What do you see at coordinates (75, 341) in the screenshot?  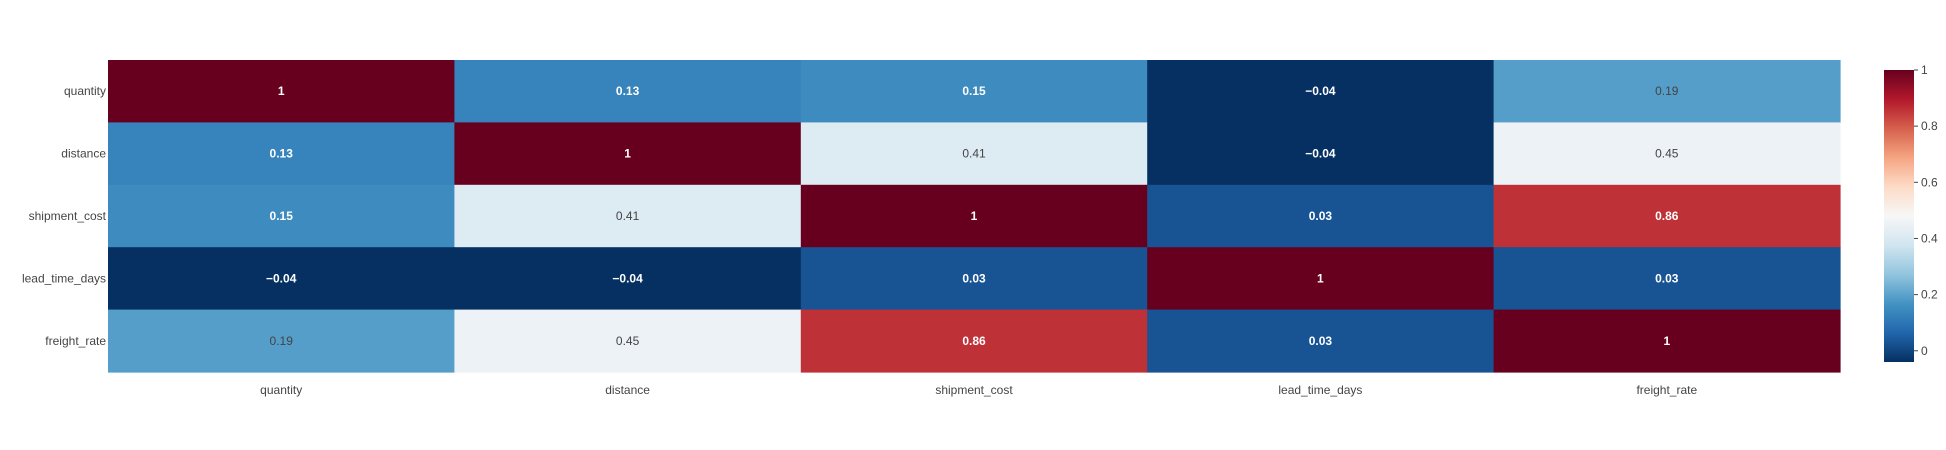 I see `y-tick-label: freight_rate` at bounding box center [75, 341].